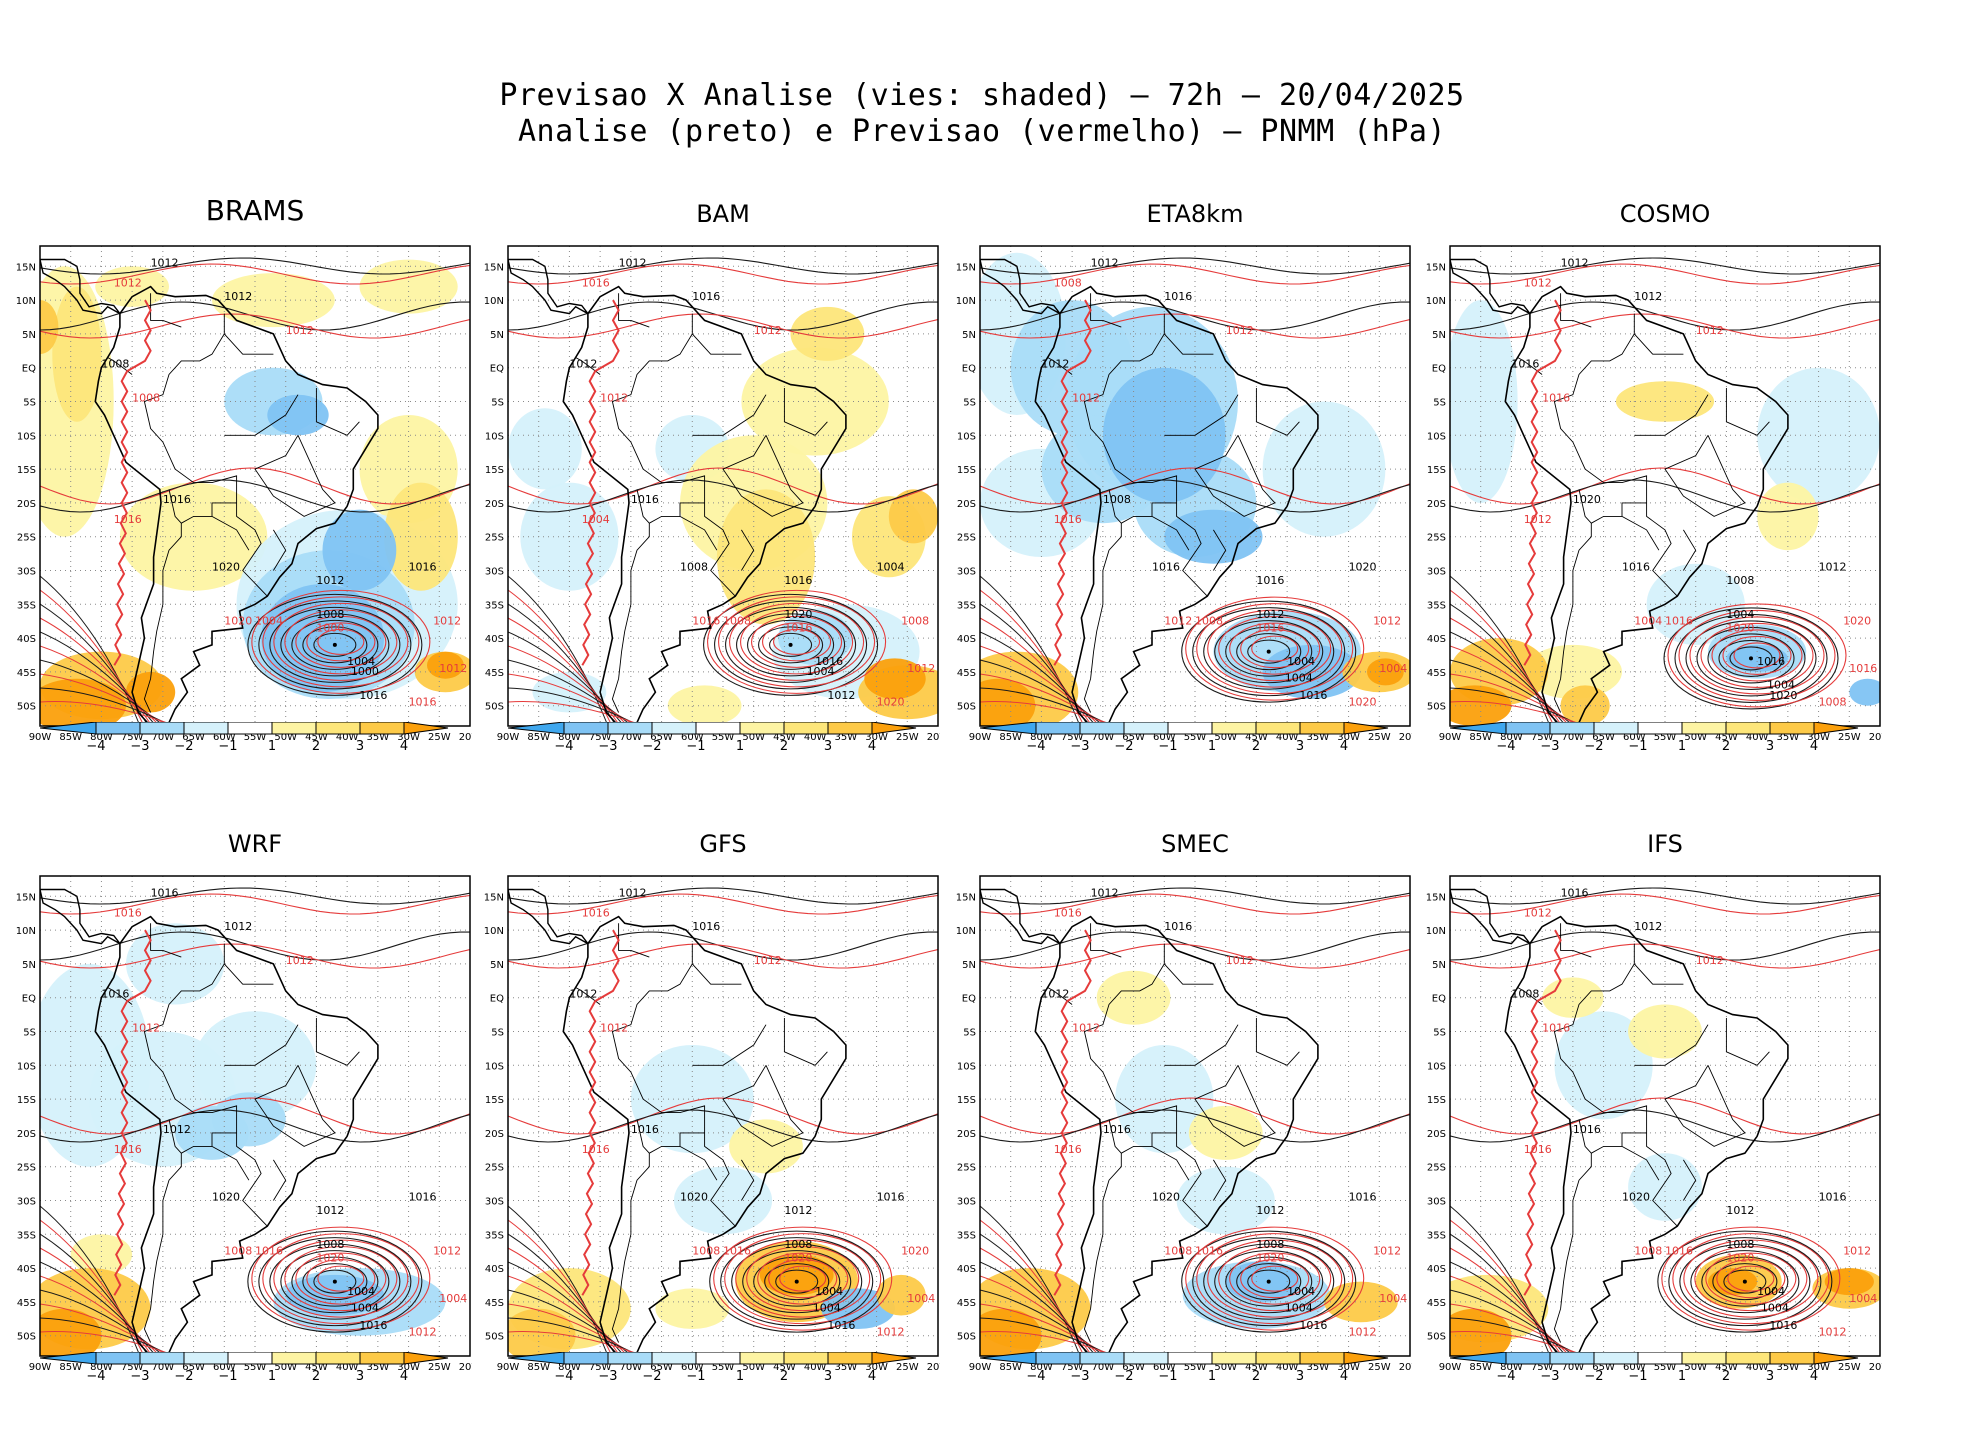 Image resolution: width=1964 pixels, height=1436 pixels. What do you see at coordinates (901, 1295) in the screenshot?
I see `bias-shading-pos3` at bounding box center [901, 1295].